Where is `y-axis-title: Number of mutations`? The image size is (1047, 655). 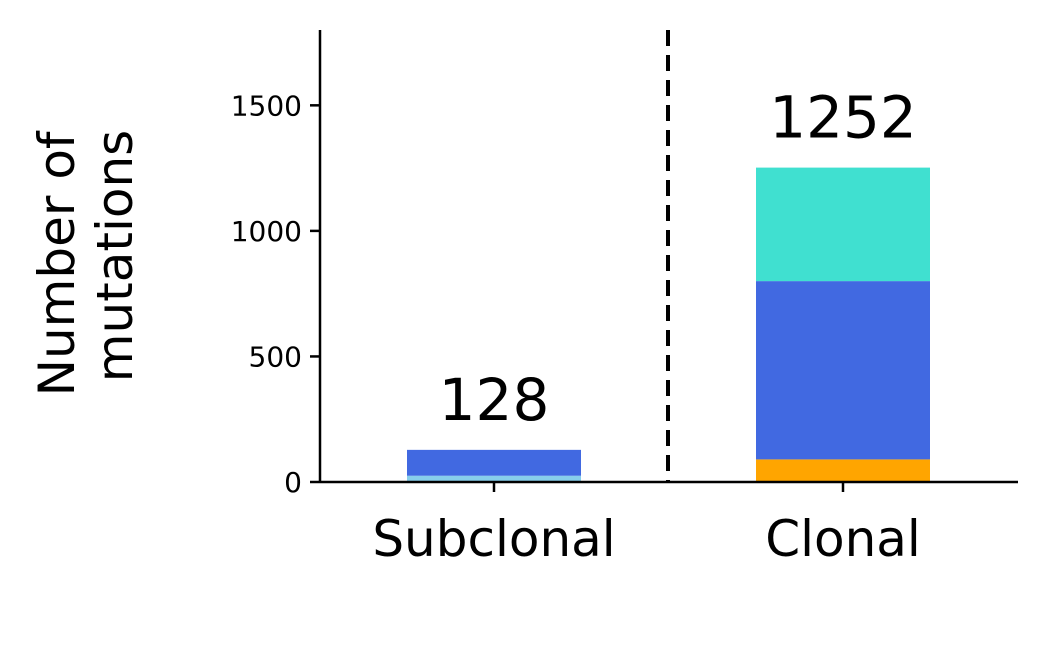 y-axis-title: Number of mutations is located at coordinates (86, 256).